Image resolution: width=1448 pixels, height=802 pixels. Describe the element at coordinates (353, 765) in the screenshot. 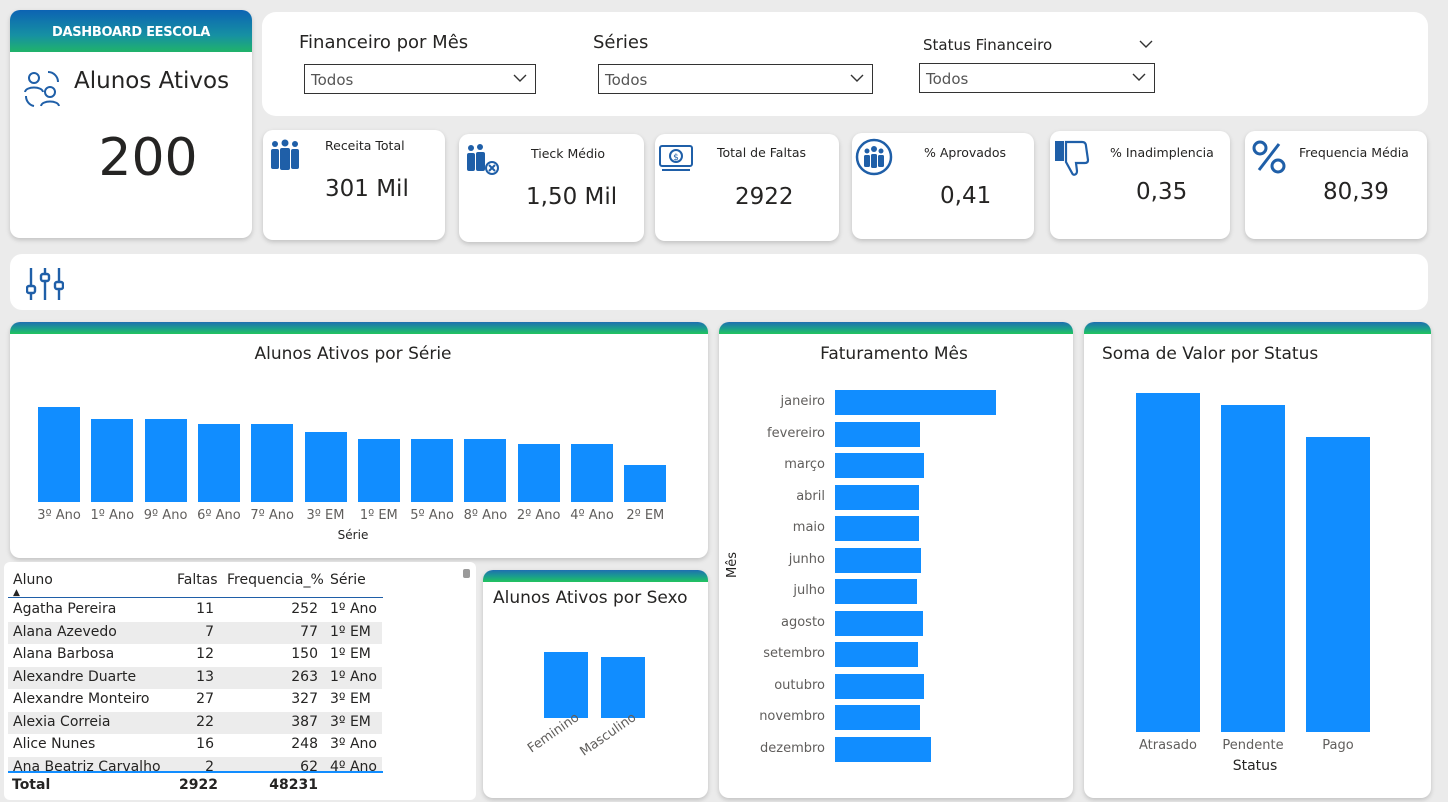

I see `cell-serie: 4º Ano` at that location.